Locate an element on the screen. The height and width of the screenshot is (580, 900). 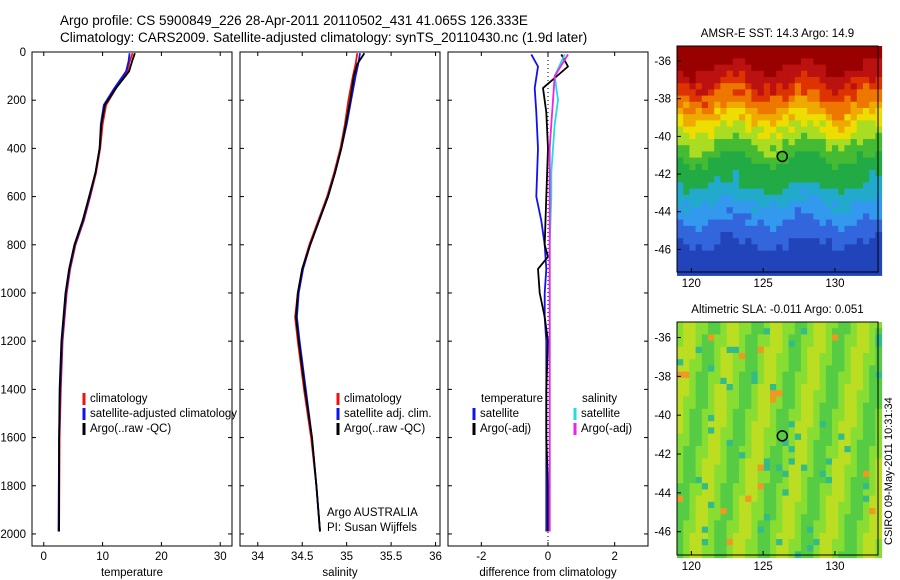
salinity-legend-label: climatology is located at coordinates (373, 399).